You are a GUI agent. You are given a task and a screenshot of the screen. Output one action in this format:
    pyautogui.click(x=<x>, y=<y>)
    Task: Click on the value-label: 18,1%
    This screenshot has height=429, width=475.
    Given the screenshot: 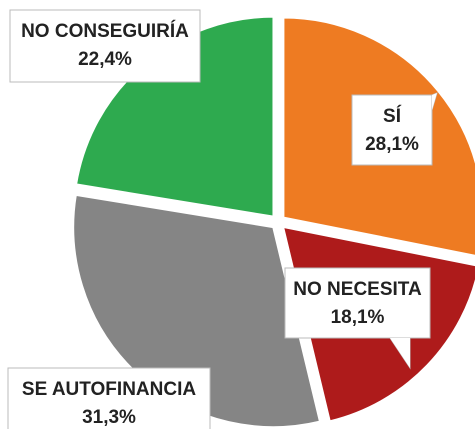 What is the action you would take?
    pyautogui.click(x=358, y=317)
    